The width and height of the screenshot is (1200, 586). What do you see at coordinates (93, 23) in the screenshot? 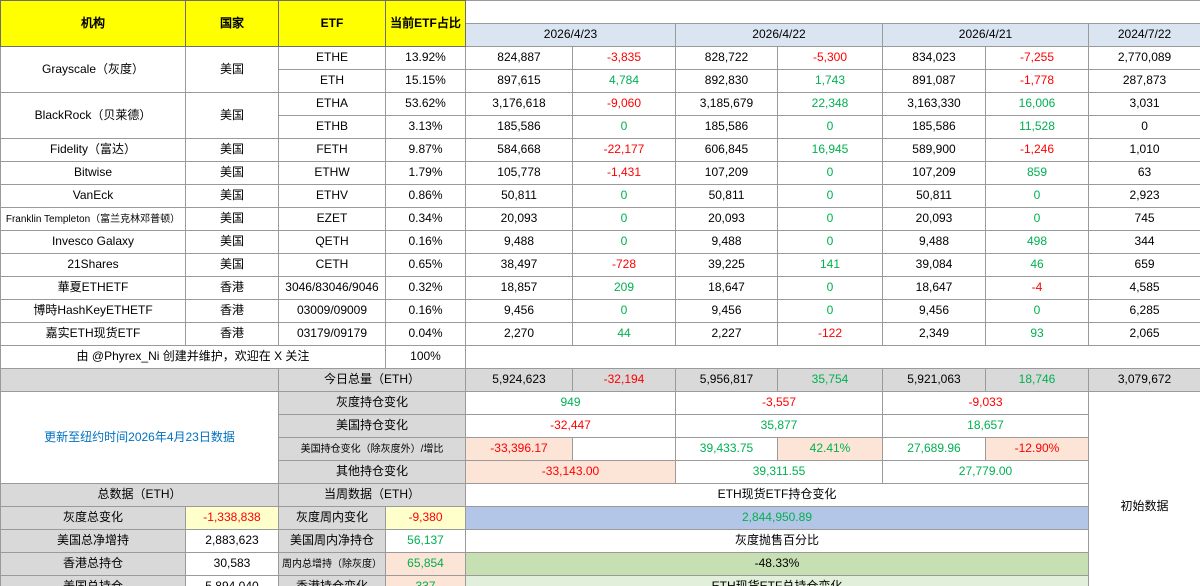
I see `col-header-institution: 机构` at bounding box center [93, 23].